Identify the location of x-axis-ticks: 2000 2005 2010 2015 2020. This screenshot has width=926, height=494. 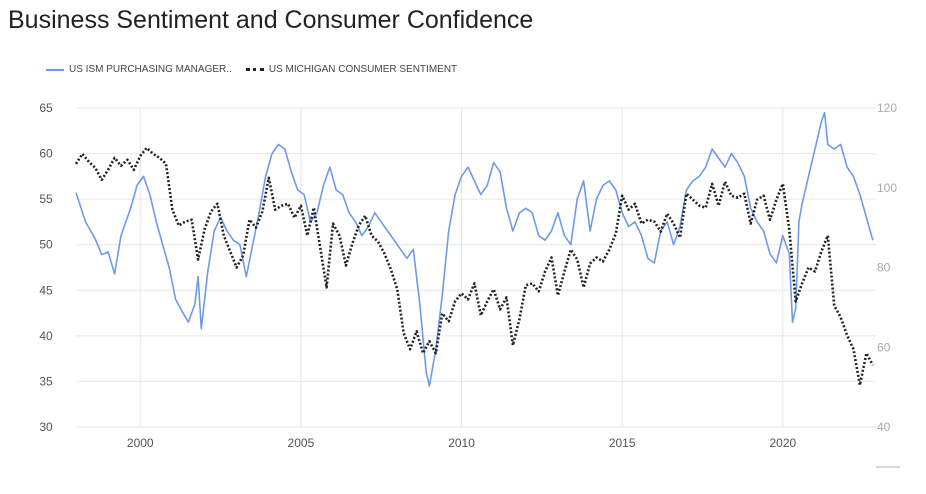
(462, 443).